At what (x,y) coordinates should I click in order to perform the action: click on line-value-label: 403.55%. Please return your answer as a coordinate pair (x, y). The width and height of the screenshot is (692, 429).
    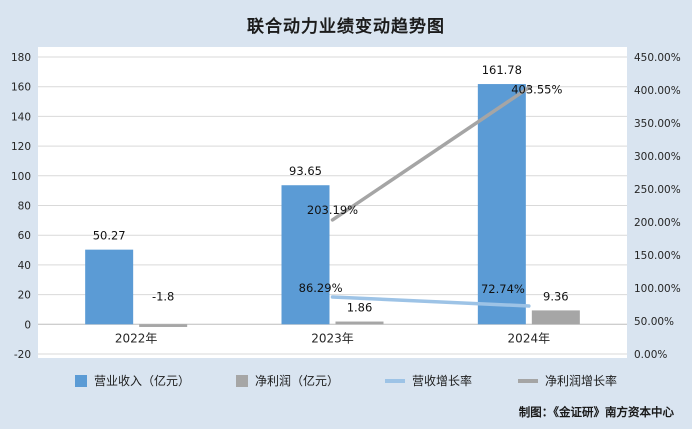
    Looking at the image, I should click on (536, 90).